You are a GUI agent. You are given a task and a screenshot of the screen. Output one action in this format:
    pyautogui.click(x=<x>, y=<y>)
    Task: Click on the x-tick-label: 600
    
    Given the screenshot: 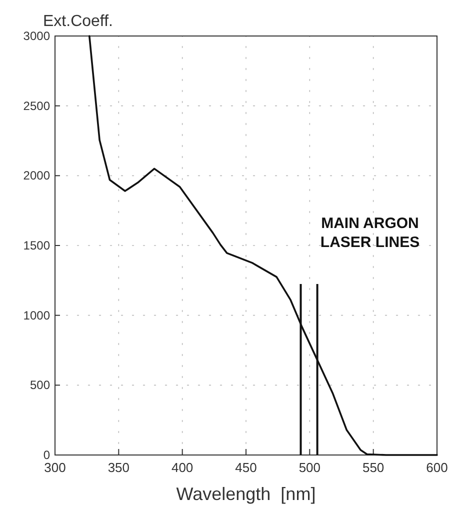 What is the action you would take?
    pyautogui.click(x=437, y=467)
    